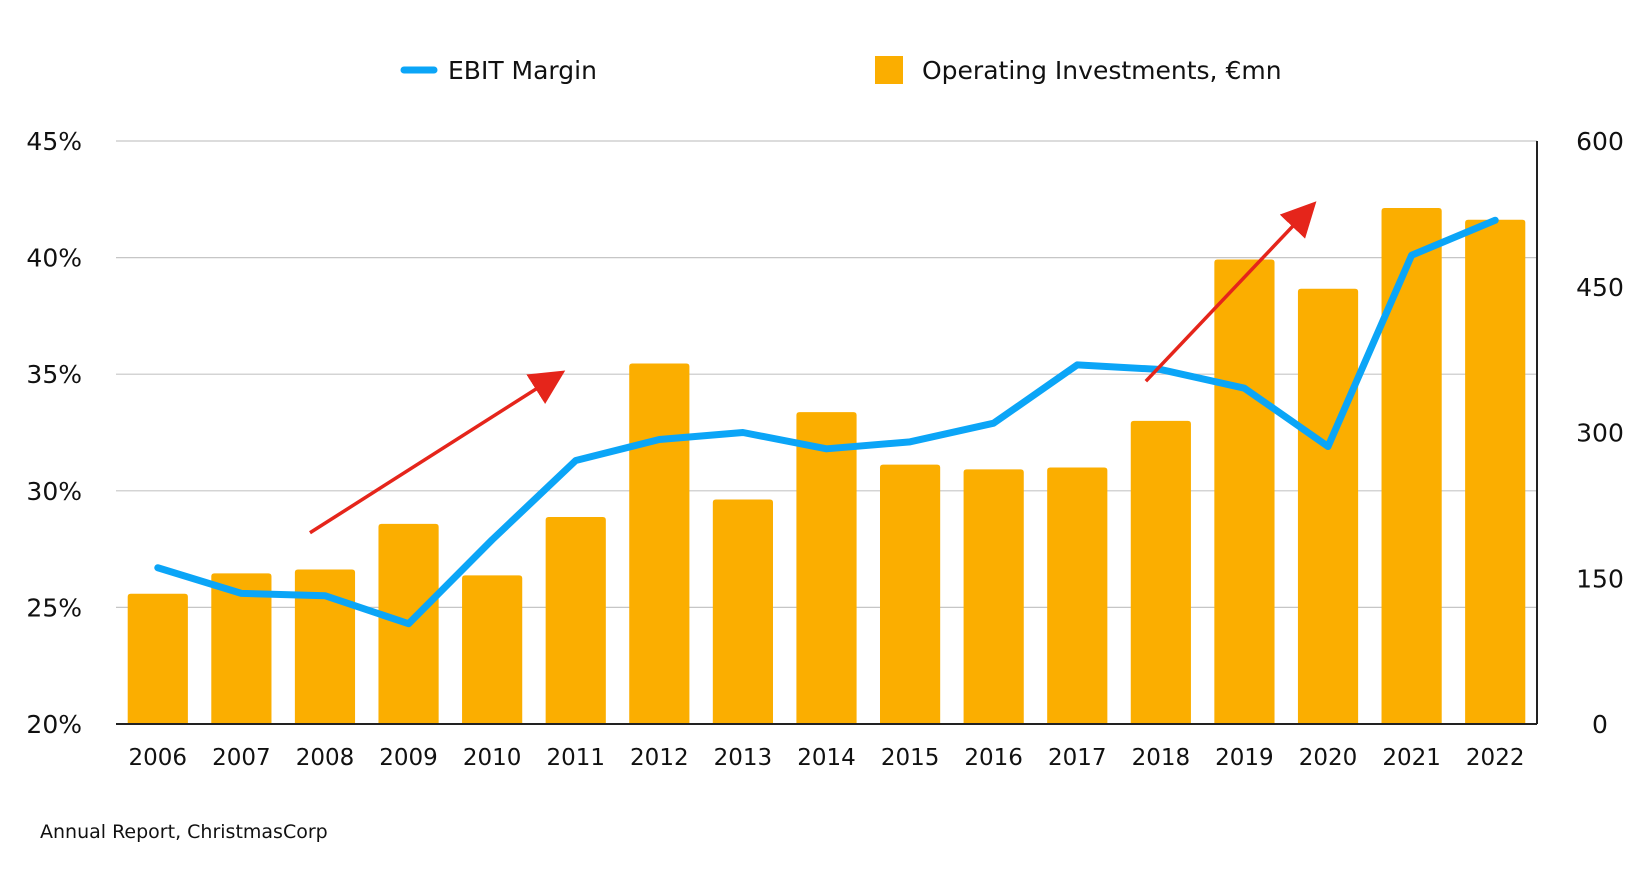 This screenshot has height=870, width=1646. I want to click on x-tick-label-2013: 2013, so click(743, 758).